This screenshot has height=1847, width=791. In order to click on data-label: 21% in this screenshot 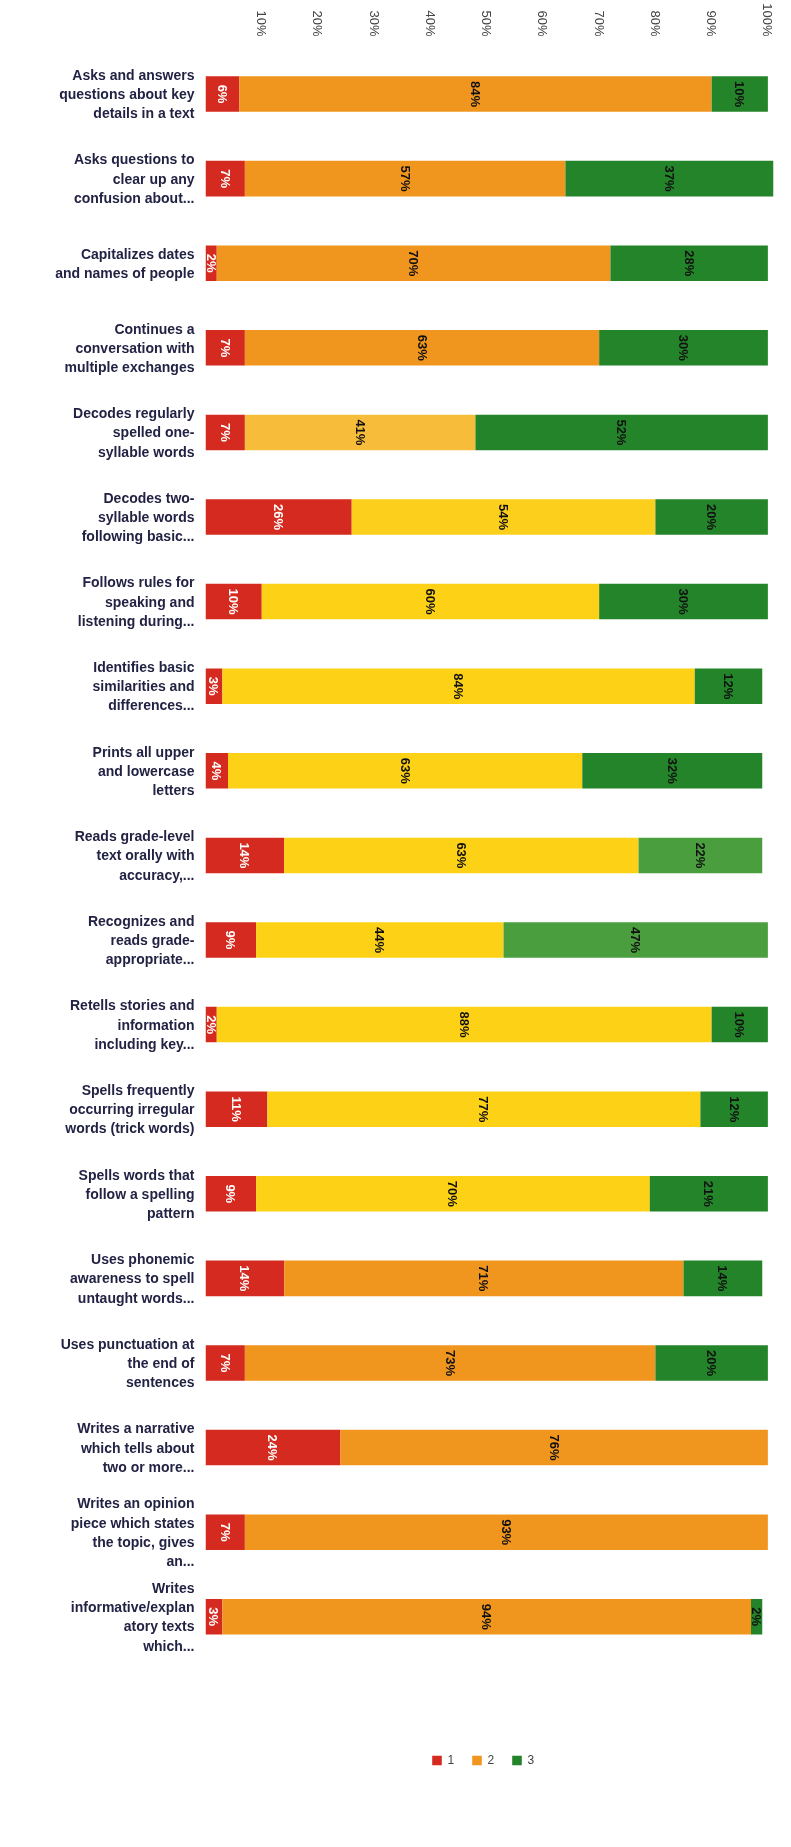, I will do `click(709, 1194)`.